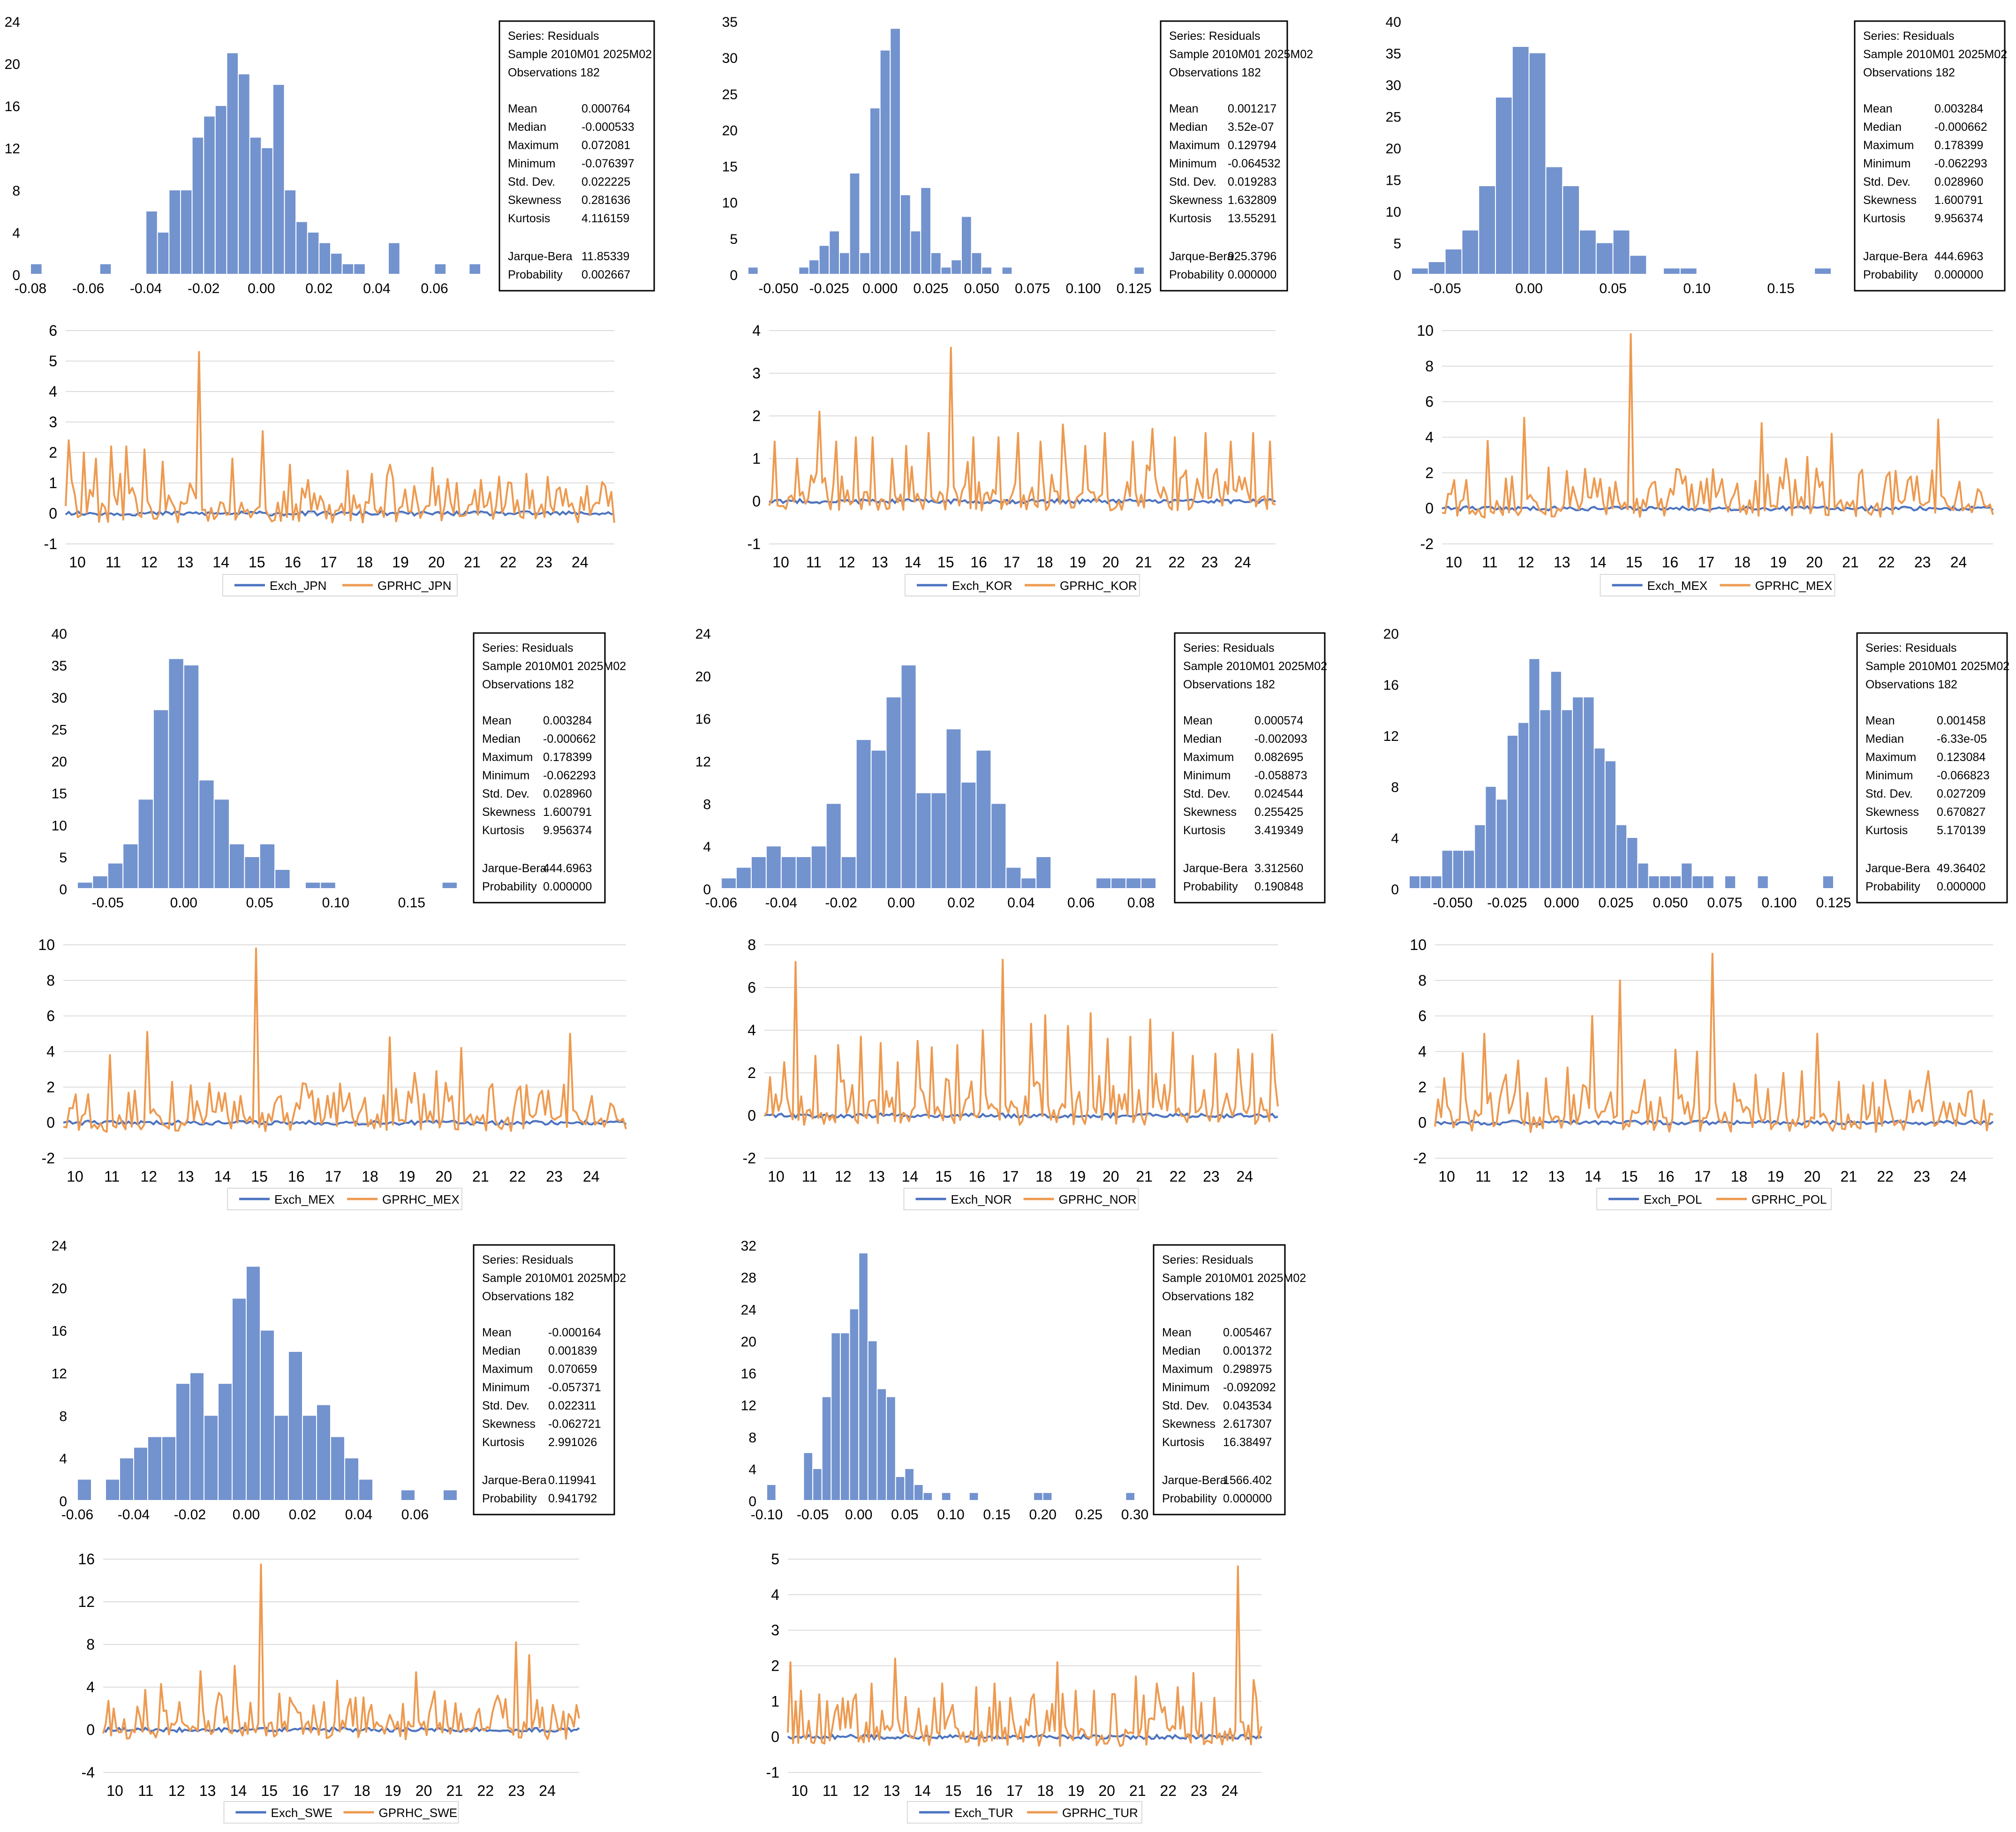  Describe the element at coordinates (1718, 426) in the screenshot. I see `gprhc-series-line` at that location.